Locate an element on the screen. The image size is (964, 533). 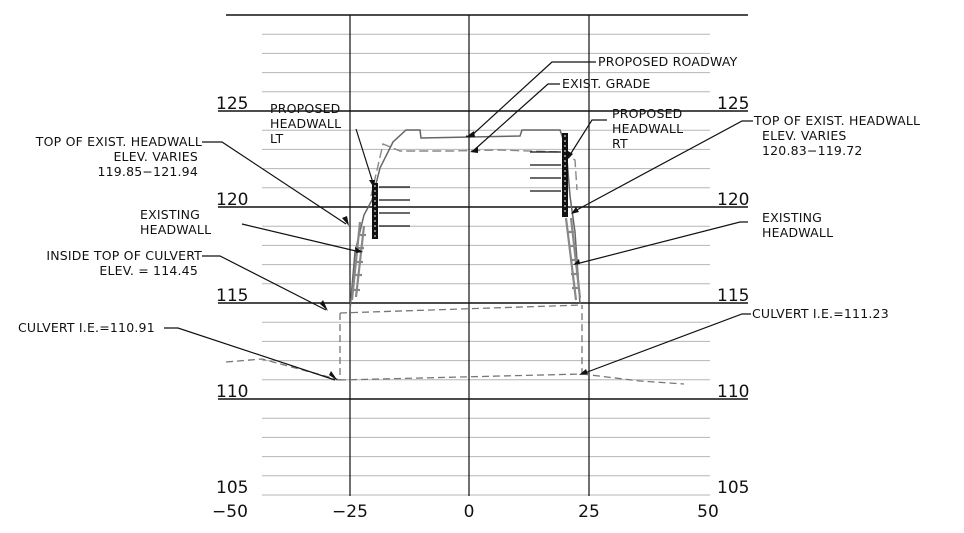
y-axis-right-ticks: 125 120 115 110 105 is located at coordinates (733, 296).